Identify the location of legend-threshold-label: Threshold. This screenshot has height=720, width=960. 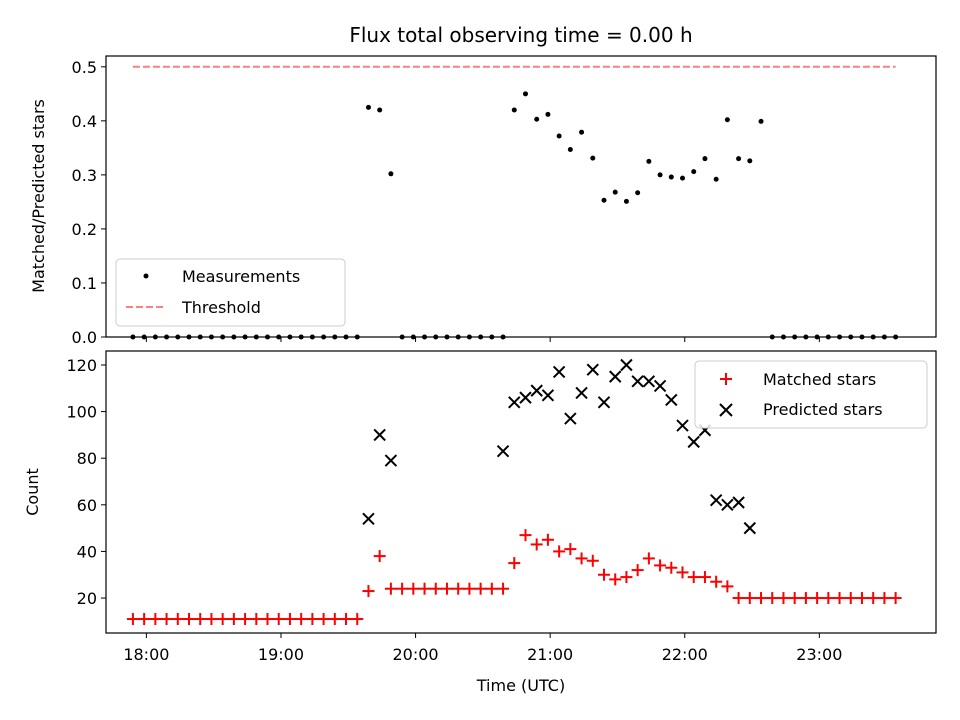
(221, 307).